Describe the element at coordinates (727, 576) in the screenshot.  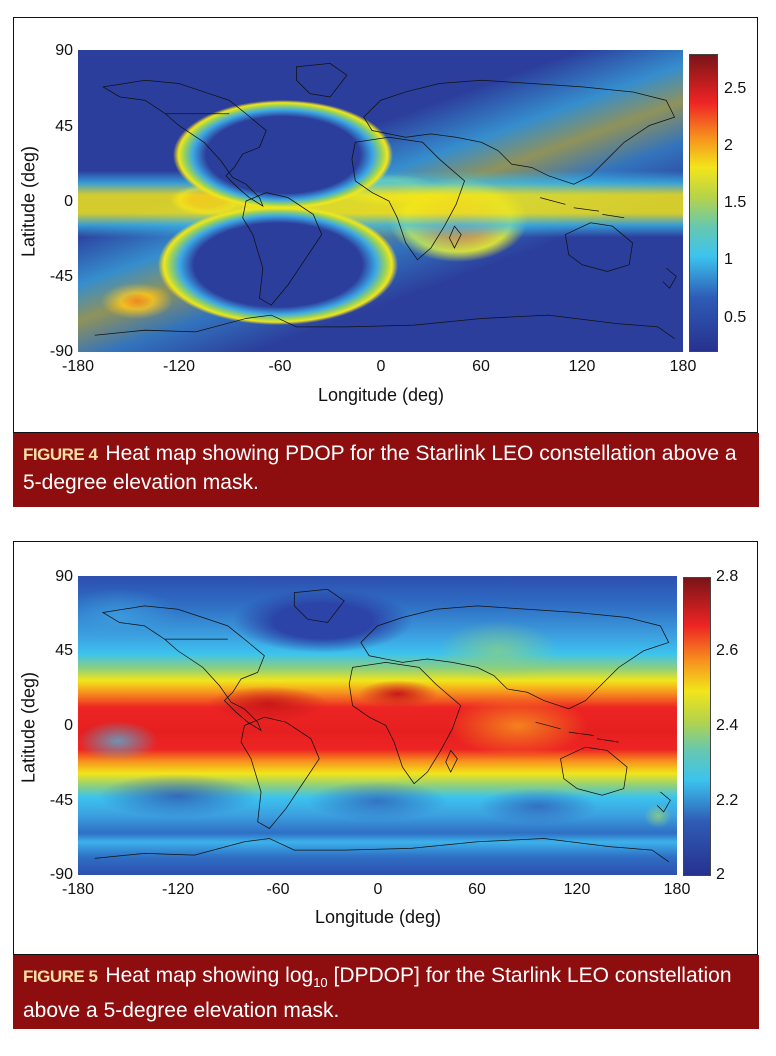
I see `colorbar-tick: 2.8` at that location.